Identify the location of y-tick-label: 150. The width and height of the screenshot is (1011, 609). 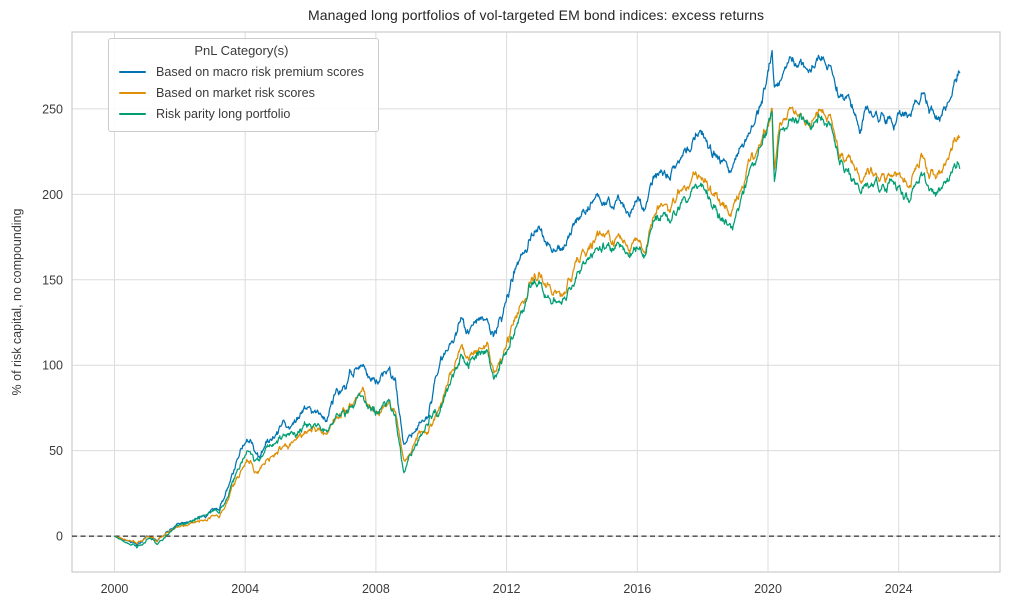
(52, 280).